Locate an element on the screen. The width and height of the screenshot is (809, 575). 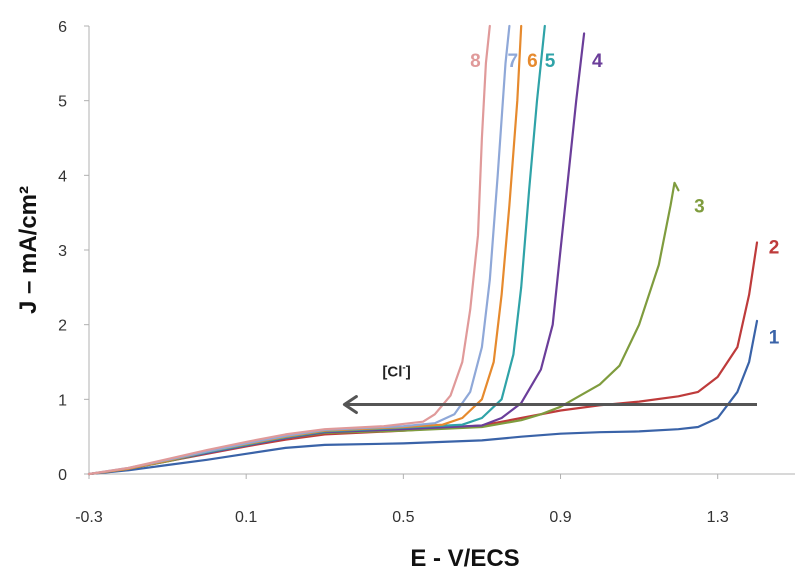
x-tick-label: 0.1 is located at coordinates (246, 517).